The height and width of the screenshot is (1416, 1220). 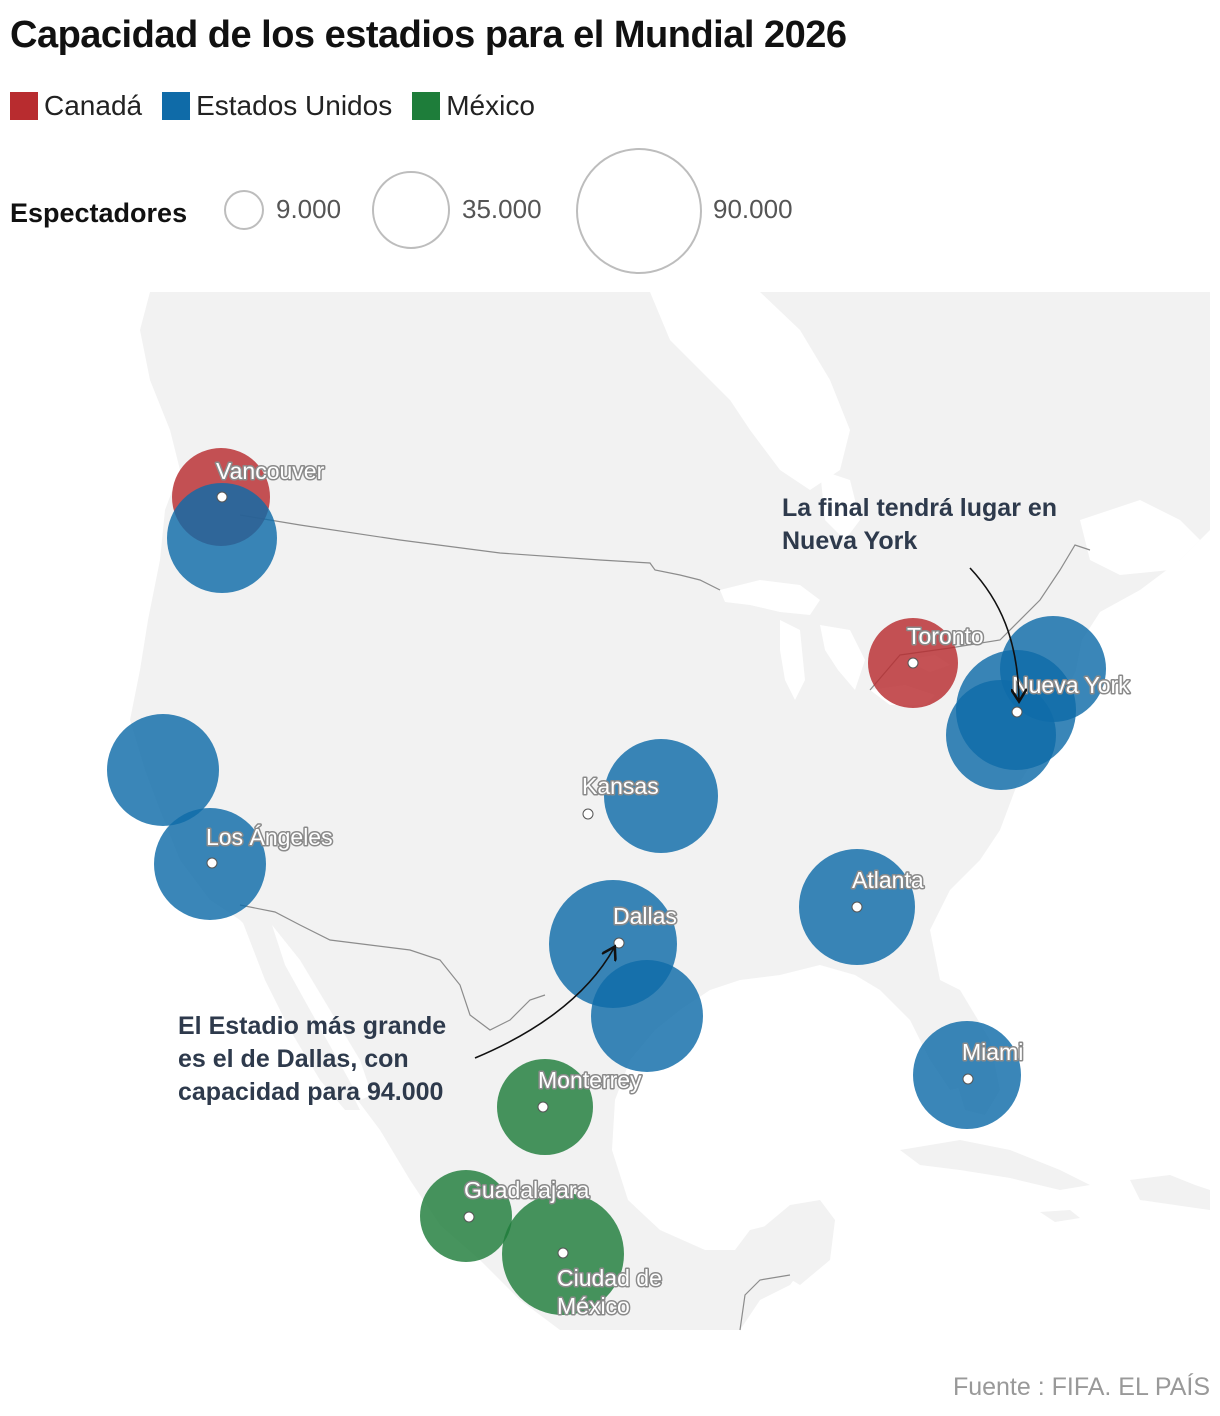 I want to click on dot-dallas, so click(x=619, y=943).